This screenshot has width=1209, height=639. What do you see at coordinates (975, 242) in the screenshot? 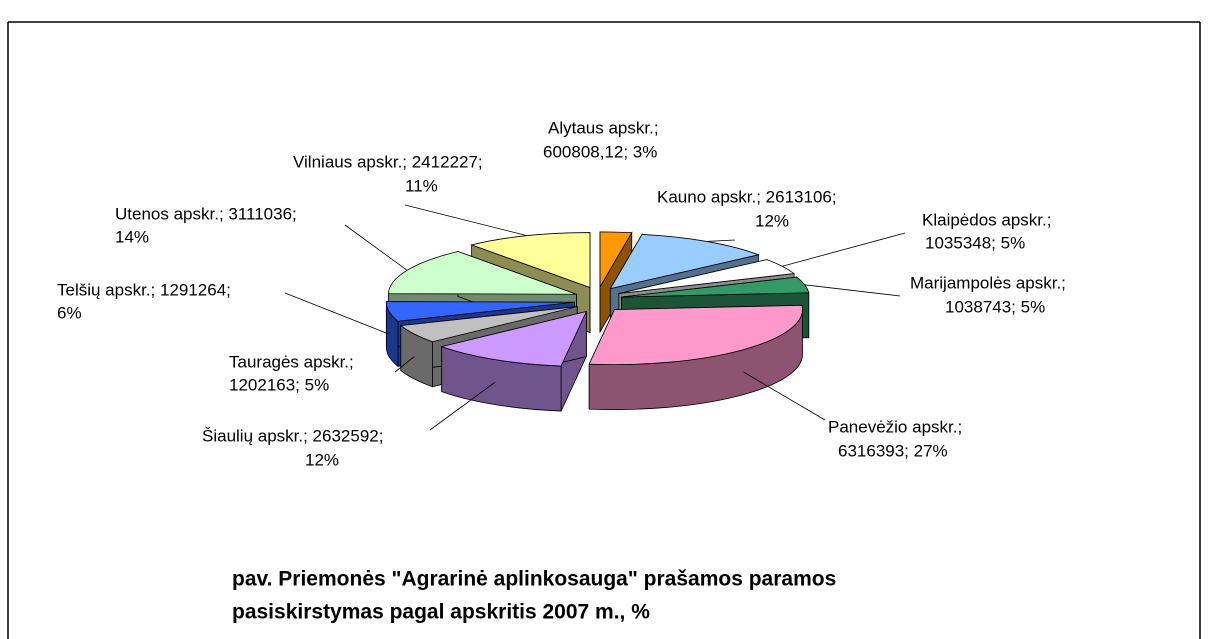
I see `data-label: 1035348; 5%` at bounding box center [975, 242].